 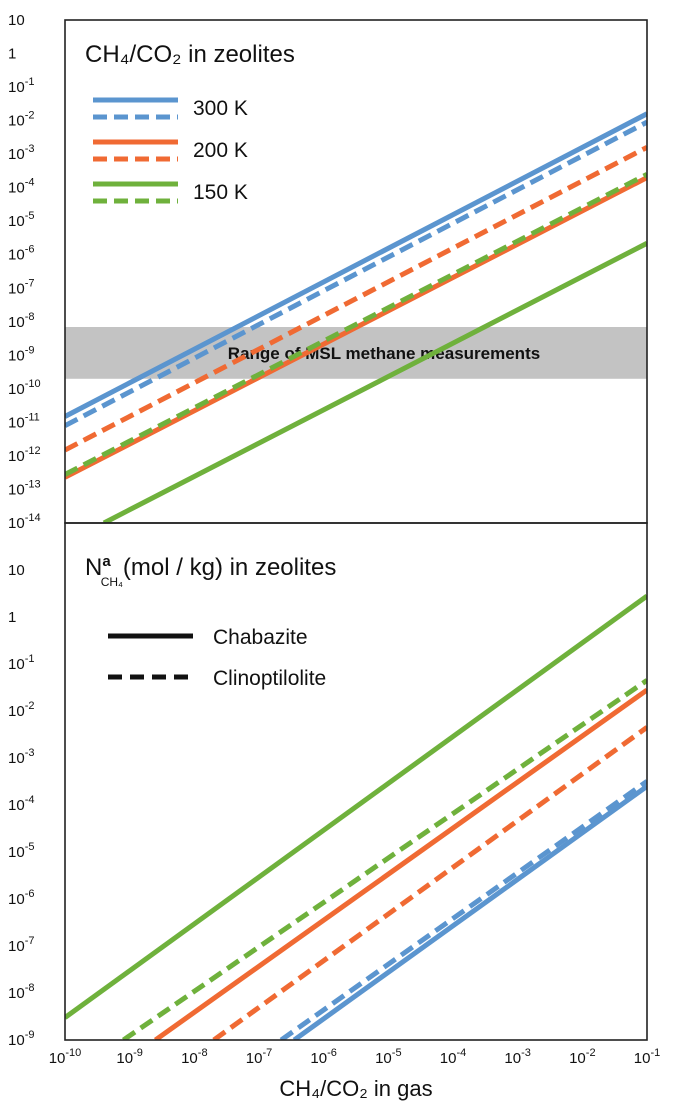 What do you see at coordinates (260, 637) in the screenshot?
I see `legend-label-chabazite: Chabazite` at bounding box center [260, 637].